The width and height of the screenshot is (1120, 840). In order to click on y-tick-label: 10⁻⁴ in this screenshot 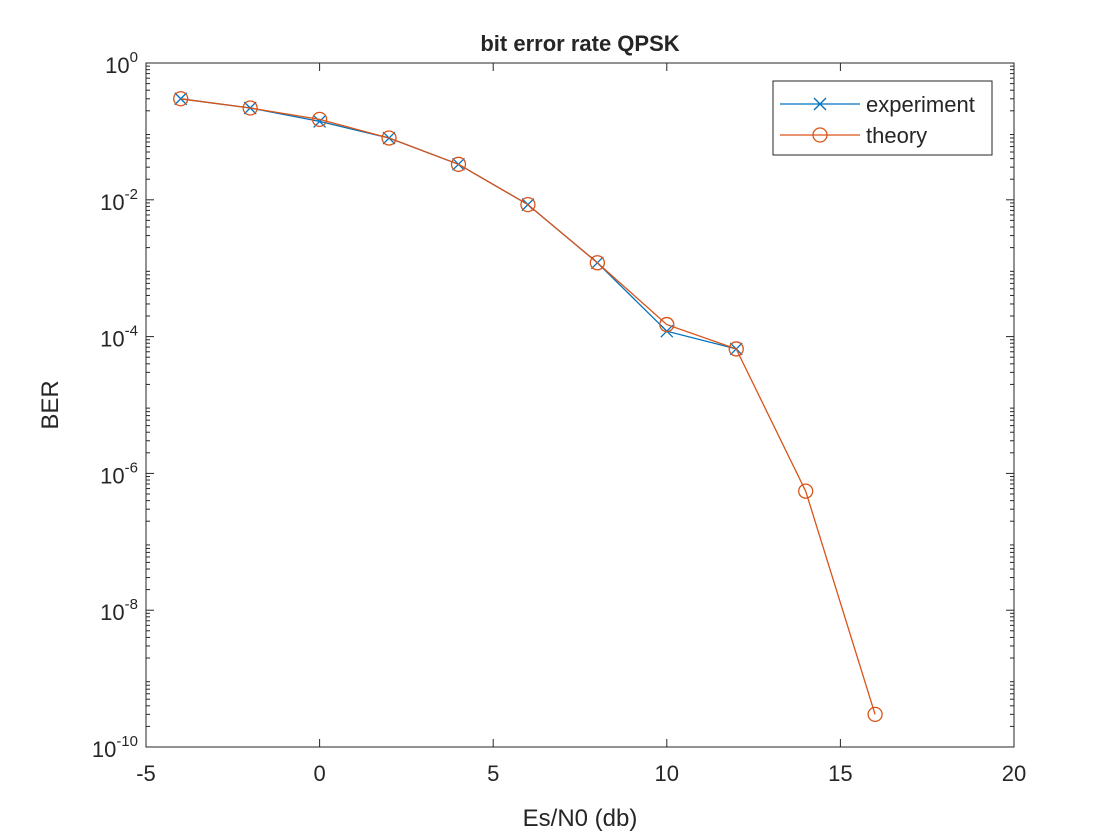, I will do `click(119, 337)`.